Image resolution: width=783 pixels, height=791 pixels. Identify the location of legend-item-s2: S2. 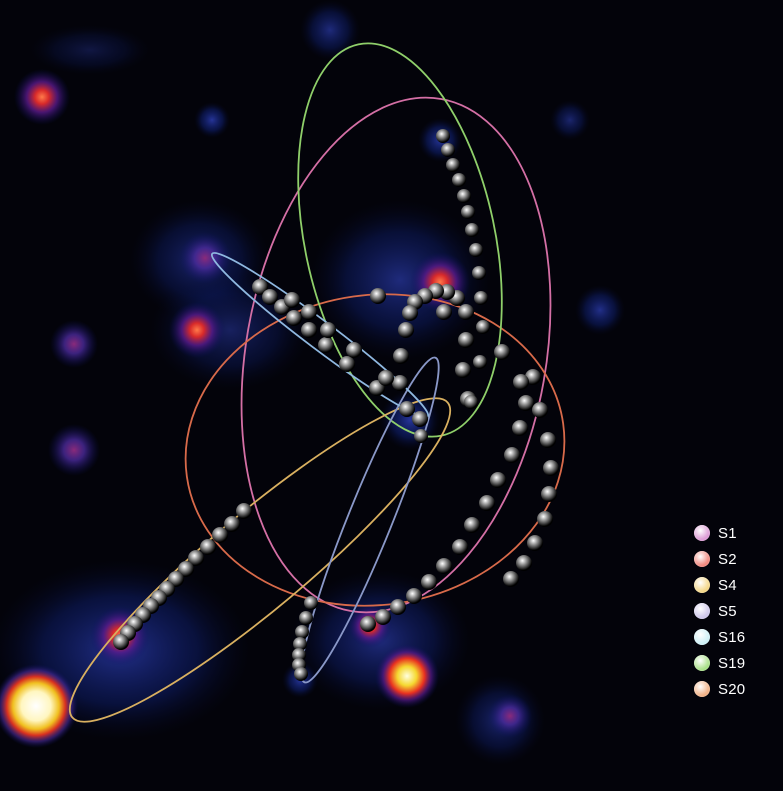
(734, 559).